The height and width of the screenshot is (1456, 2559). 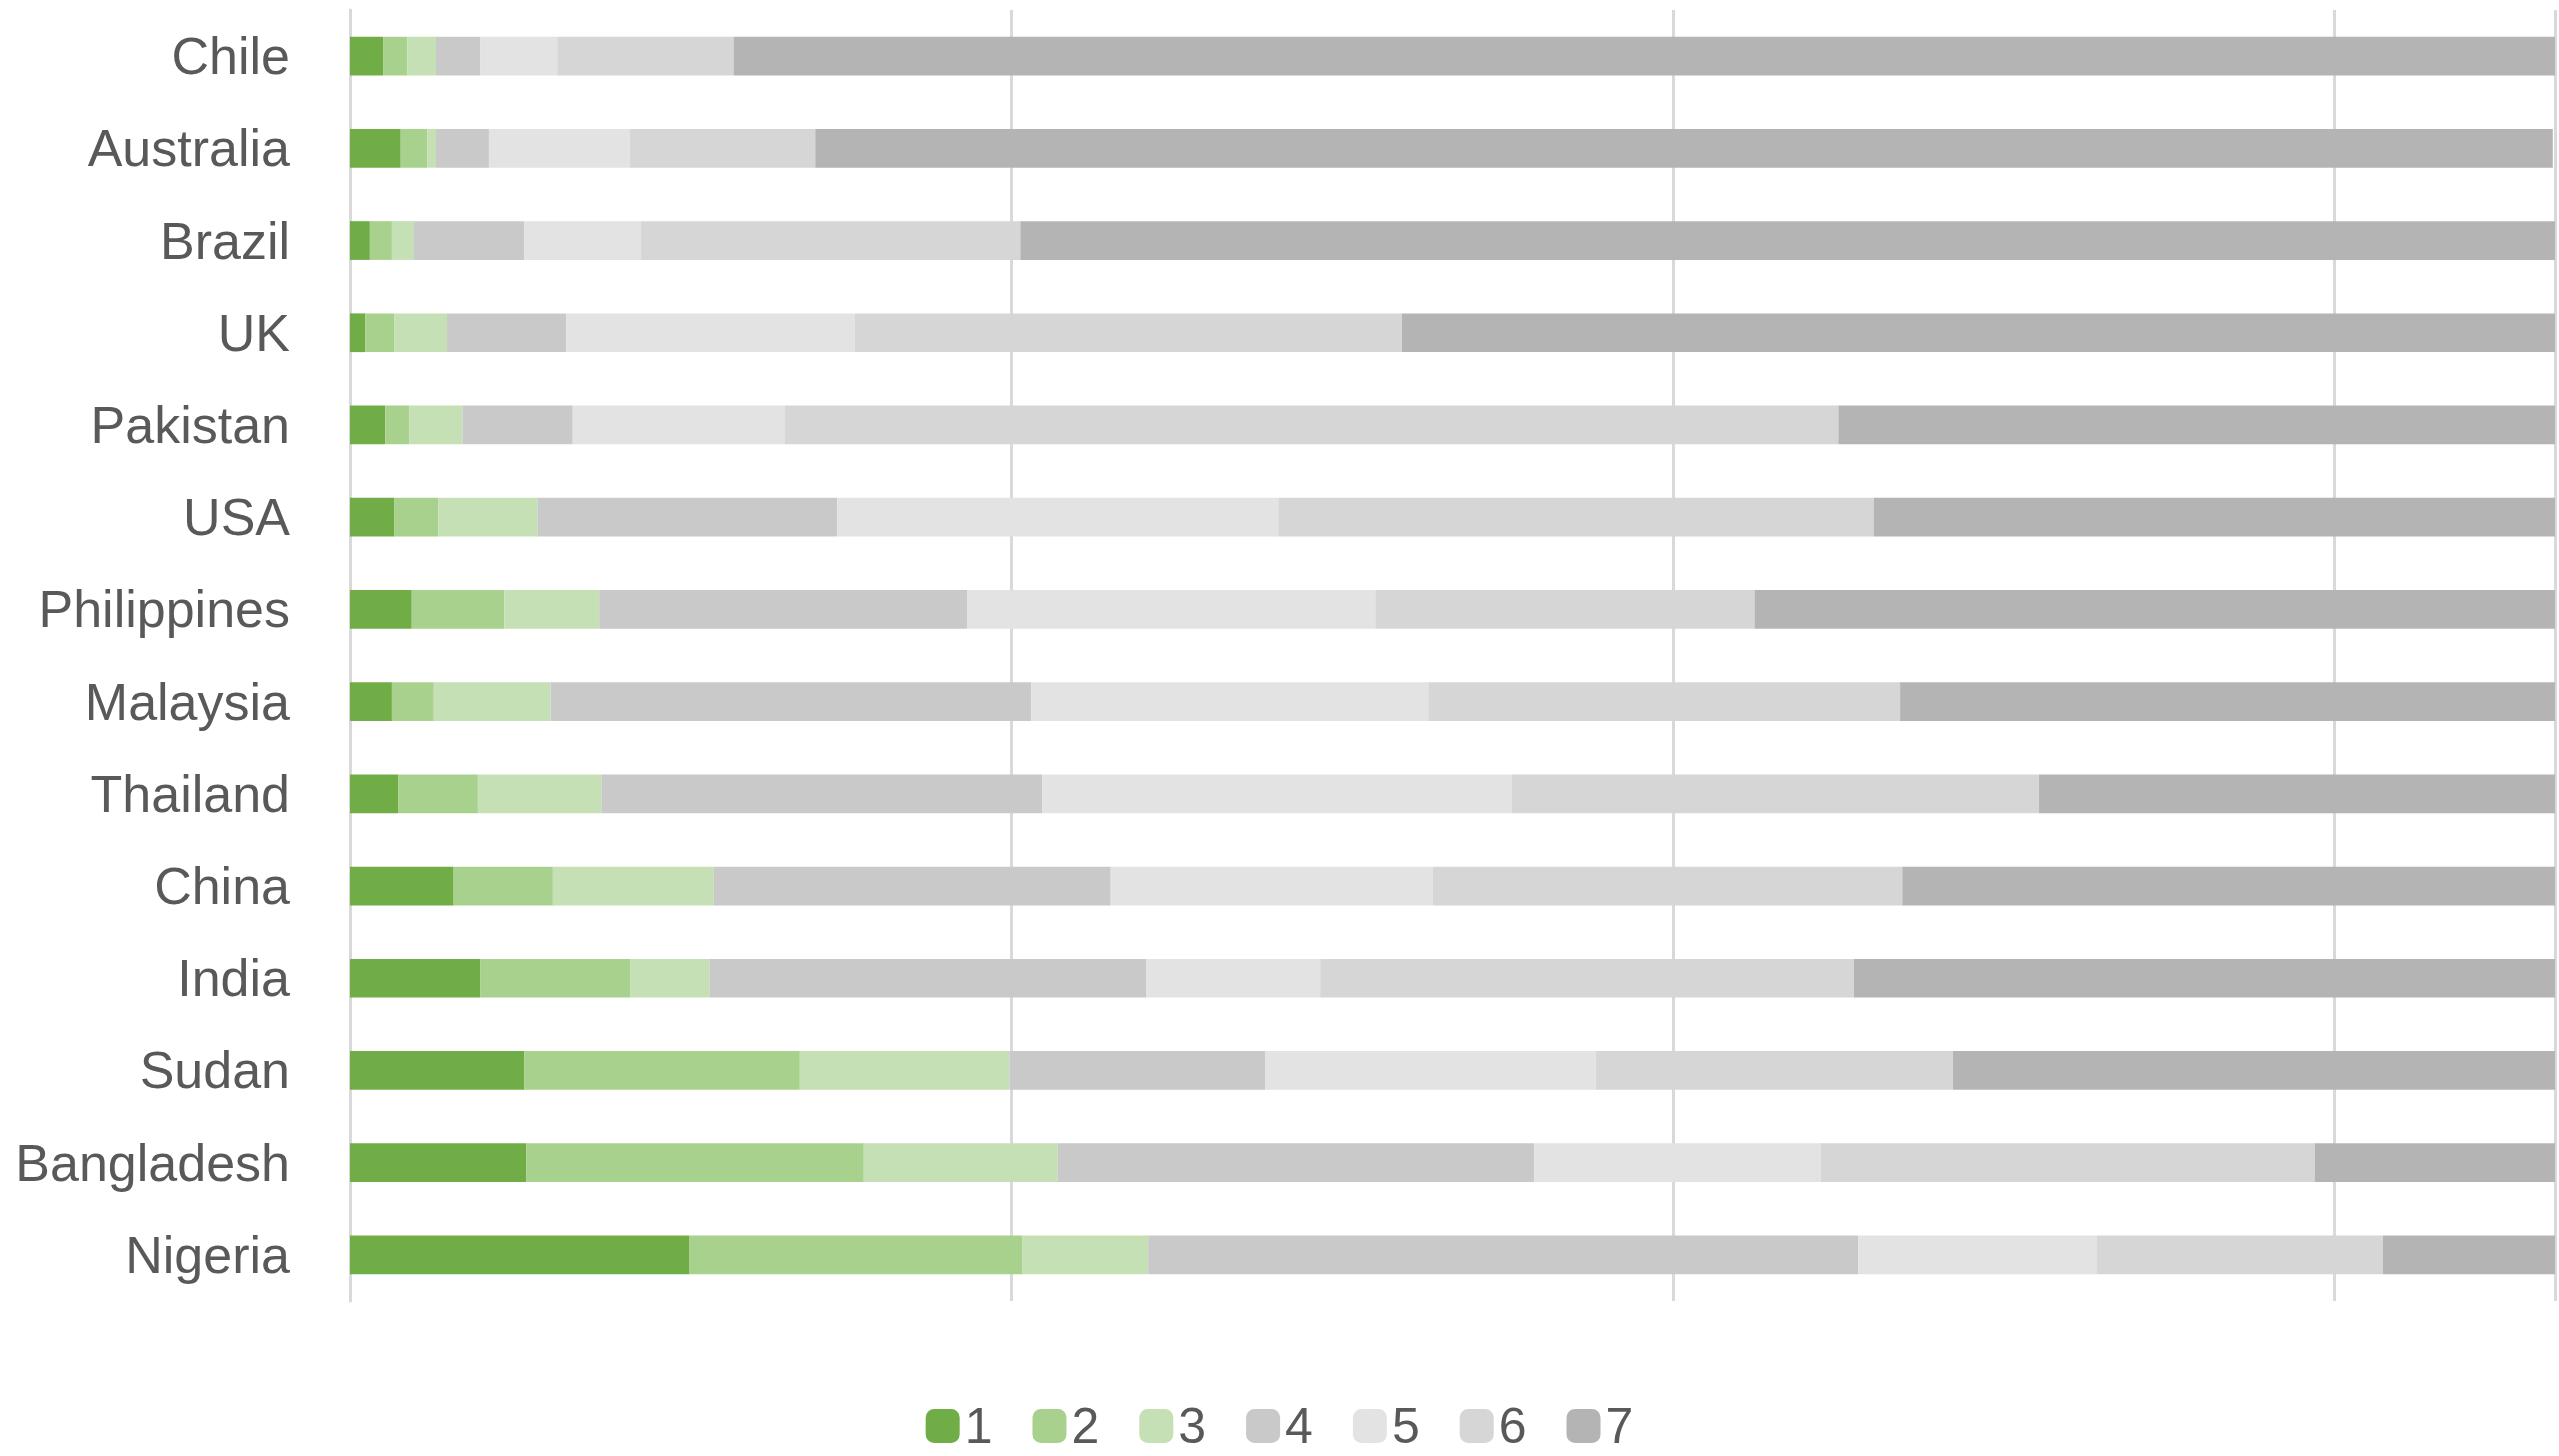 What do you see at coordinates (237, 517) in the screenshot?
I see `y-tick-label: USA` at bounding box center [237, 517].